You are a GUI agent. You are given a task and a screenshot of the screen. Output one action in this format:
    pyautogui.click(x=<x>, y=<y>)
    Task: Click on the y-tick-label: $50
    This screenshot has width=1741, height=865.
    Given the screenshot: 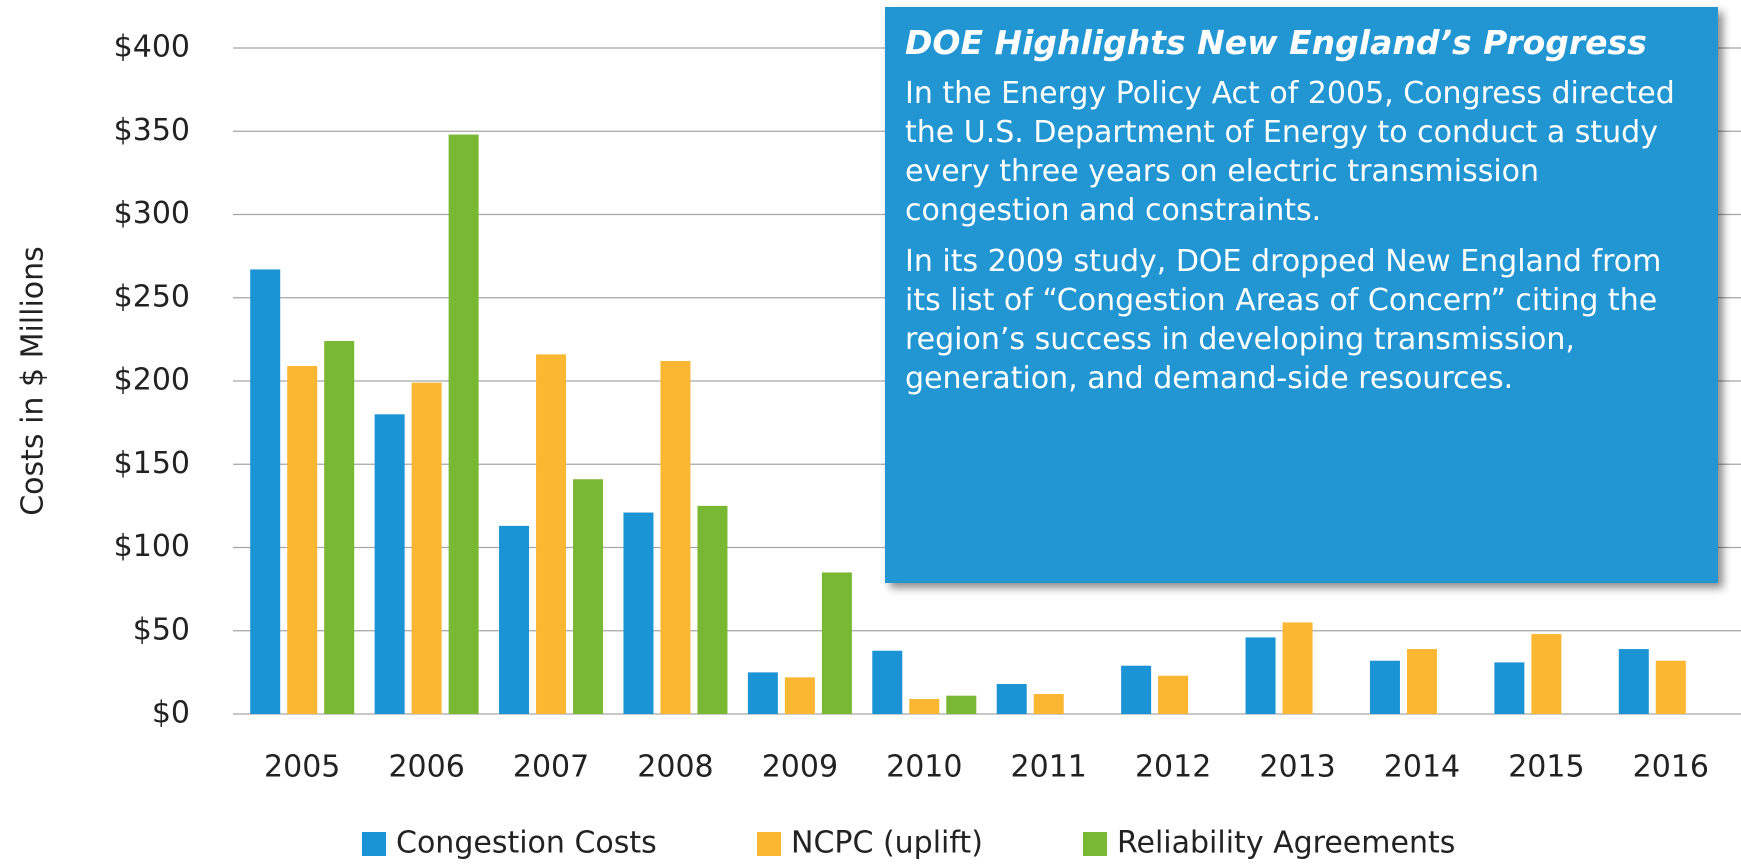 What is the action you would take?
    pyautogui.click(x=161, y=629)
    